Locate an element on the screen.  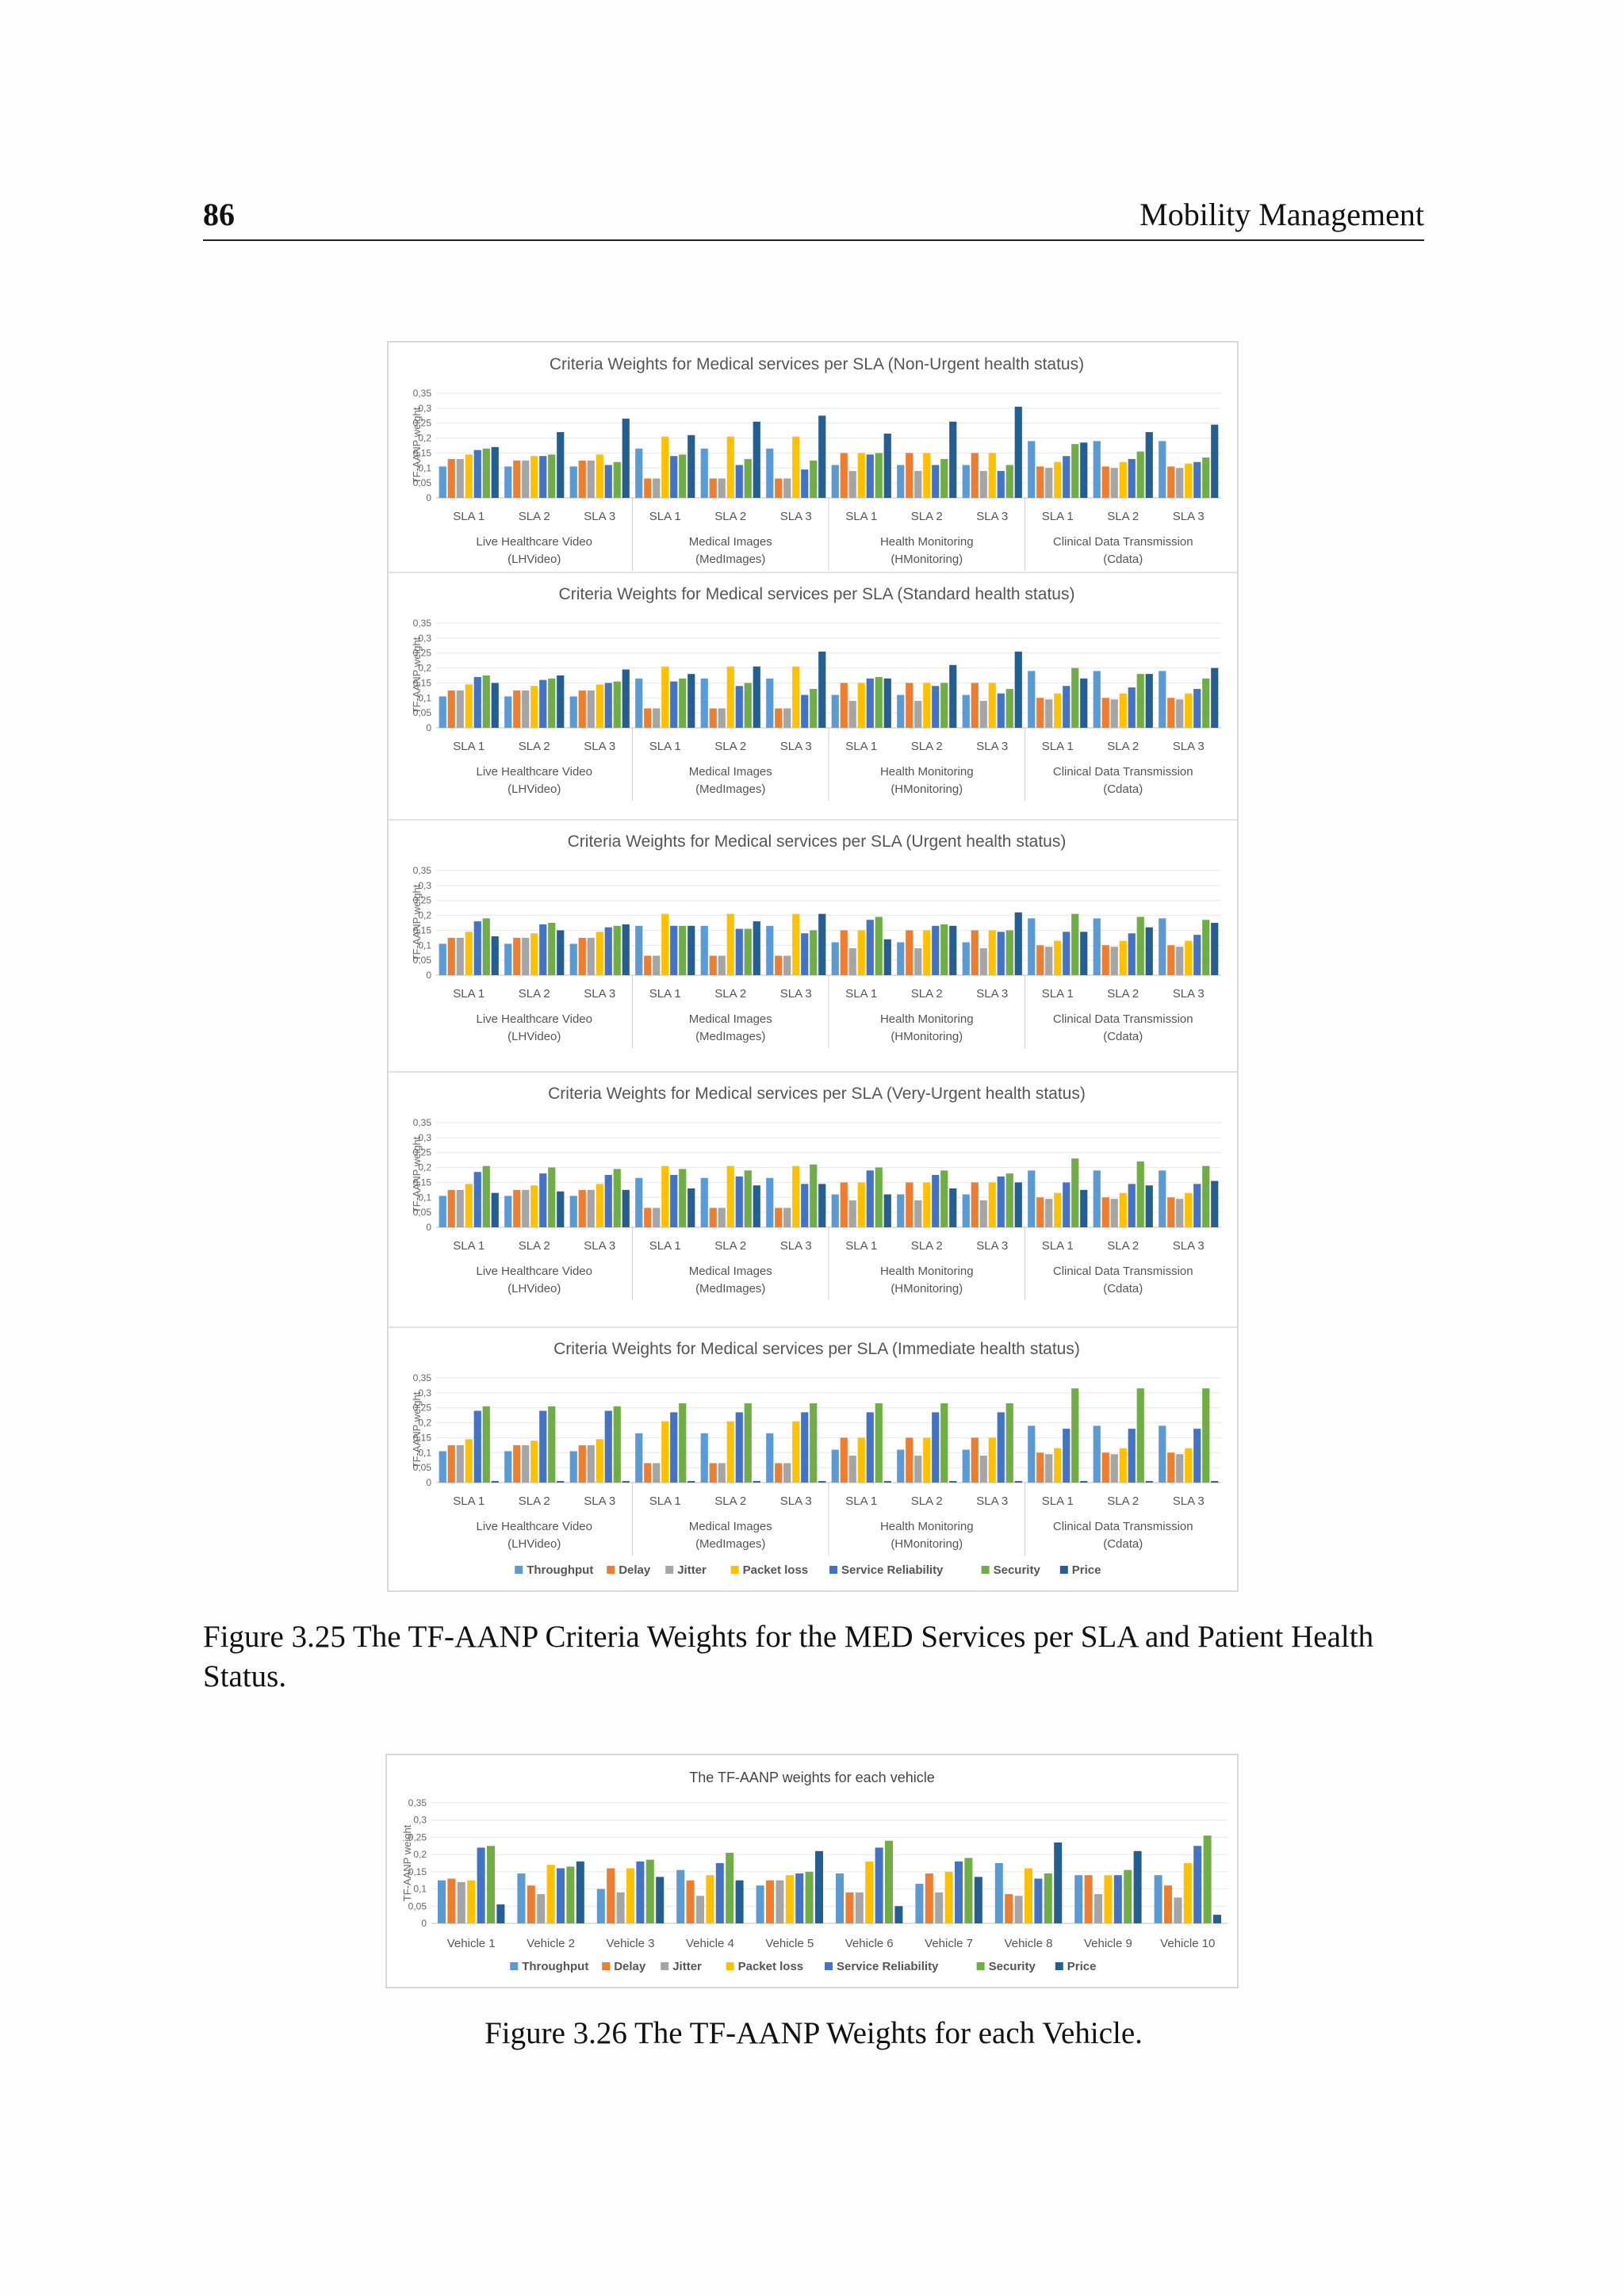
x-tick-label: Vehicle 2 is located at coordinates (551, 1944).